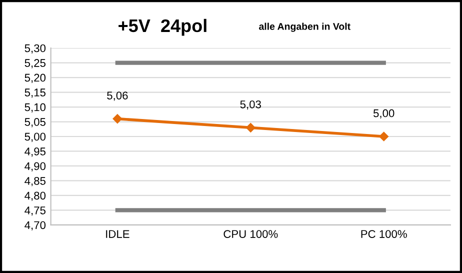 This screenshot has width=462, height=273. What do you see at coordinates (118, 234) in the screenshot?
I see `x-tick-label: IDLE` at bounding box center [118, 234].